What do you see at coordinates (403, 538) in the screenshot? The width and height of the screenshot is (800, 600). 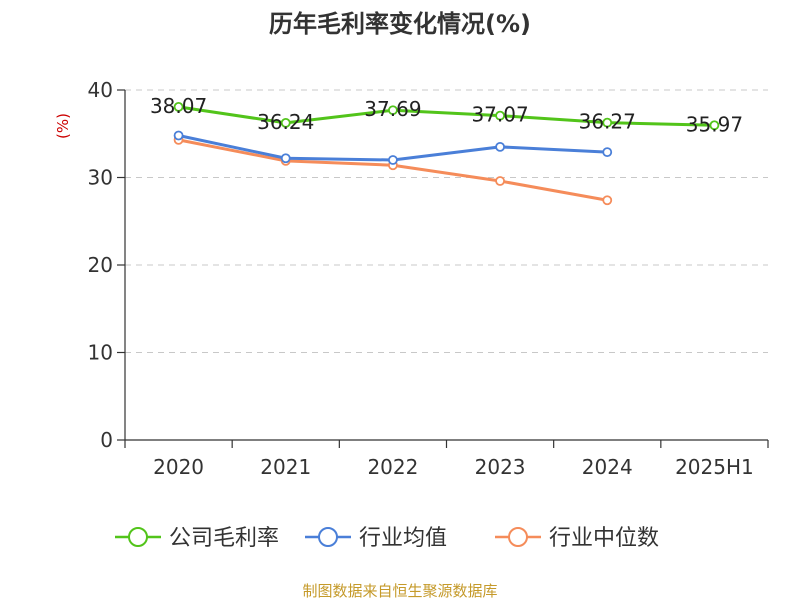 I see `legend-label: 行业均值` at bounding box center [403, 538].